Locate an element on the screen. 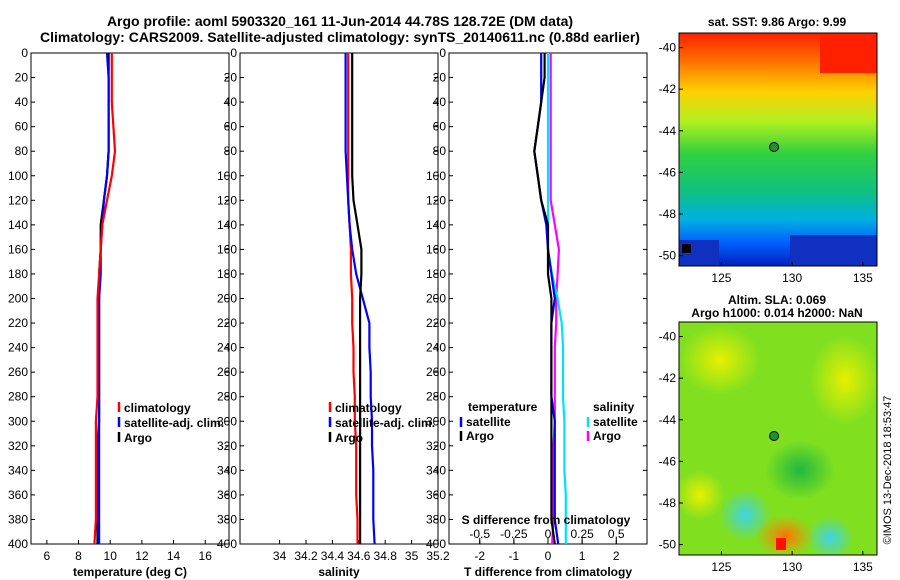 The image size is (900, 580). legend-label-s-satellite: satellite is located at coordinates (615, 422).